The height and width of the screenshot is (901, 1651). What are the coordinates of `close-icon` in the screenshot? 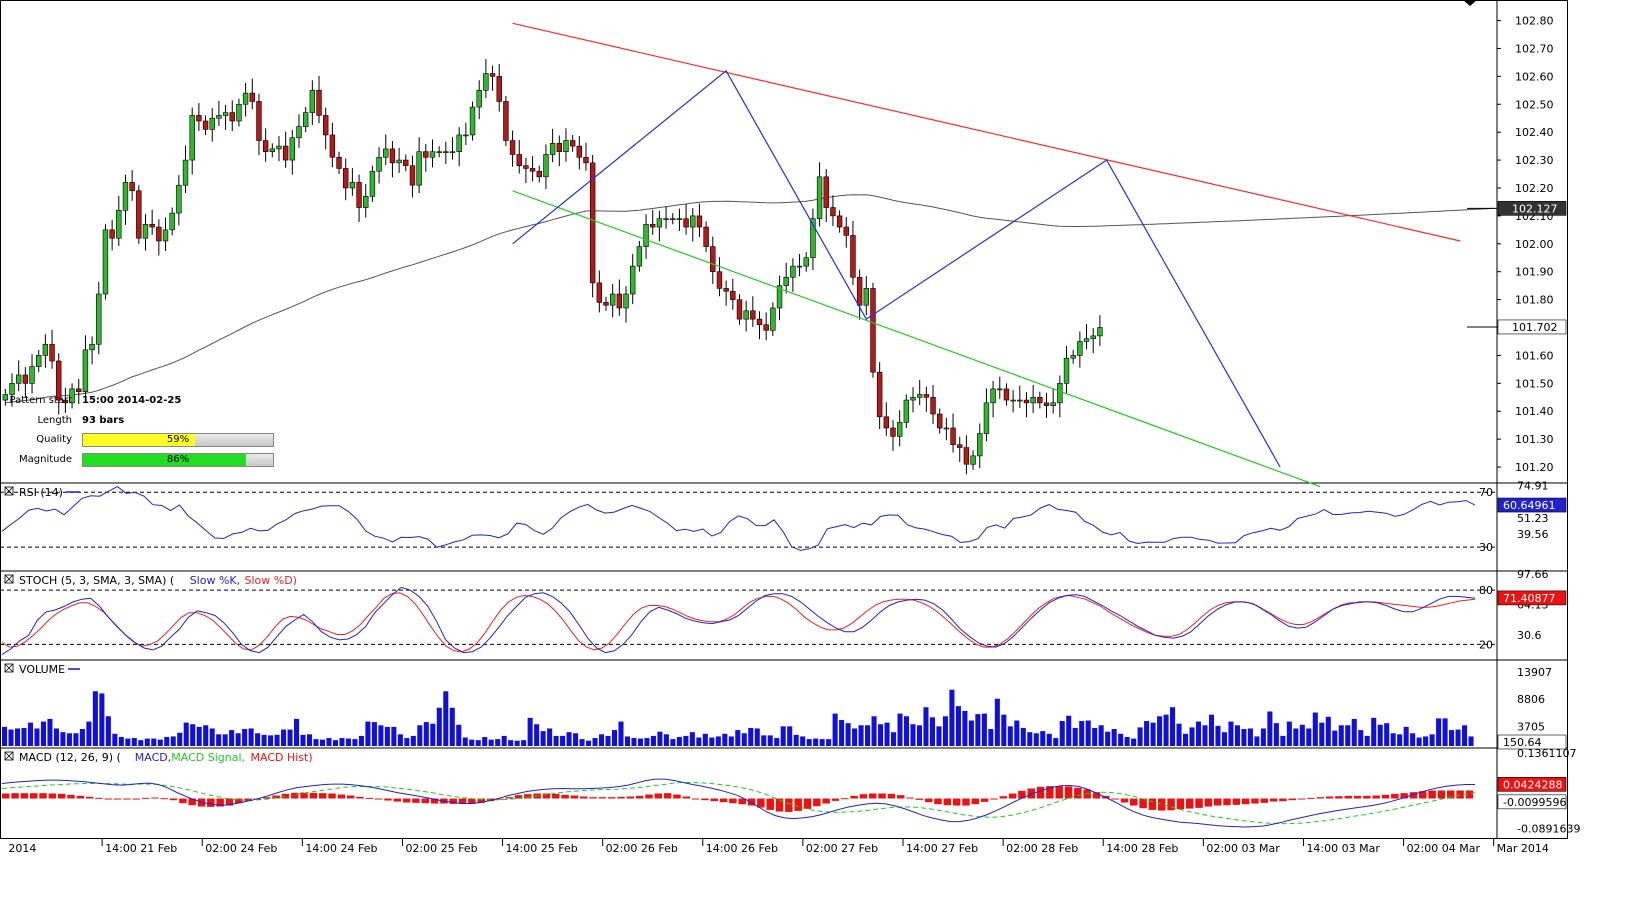 It's located at (9, 668).